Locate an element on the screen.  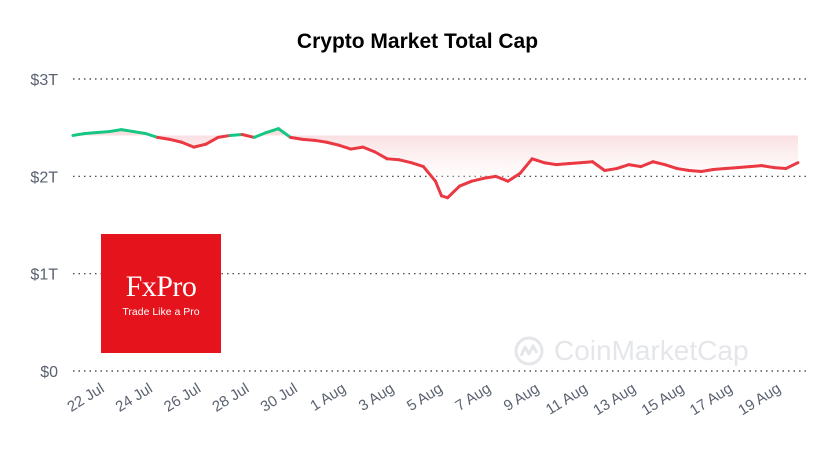
fxpro-logo: FxPro Trade Like a Pro is located at coordinates (161, 293).